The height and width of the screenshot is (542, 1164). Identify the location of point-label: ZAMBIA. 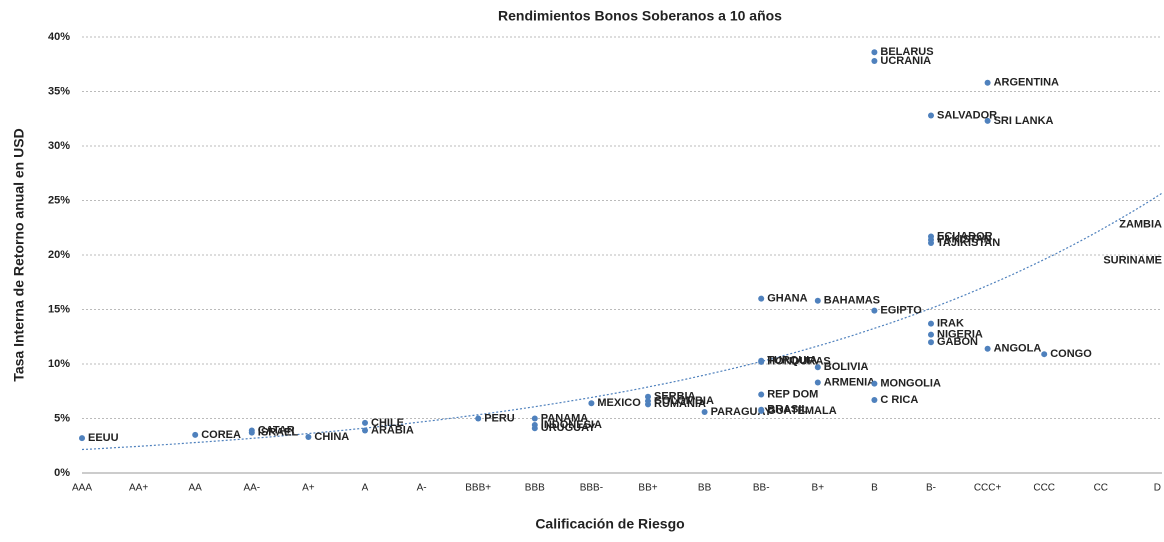
(1140, 224).